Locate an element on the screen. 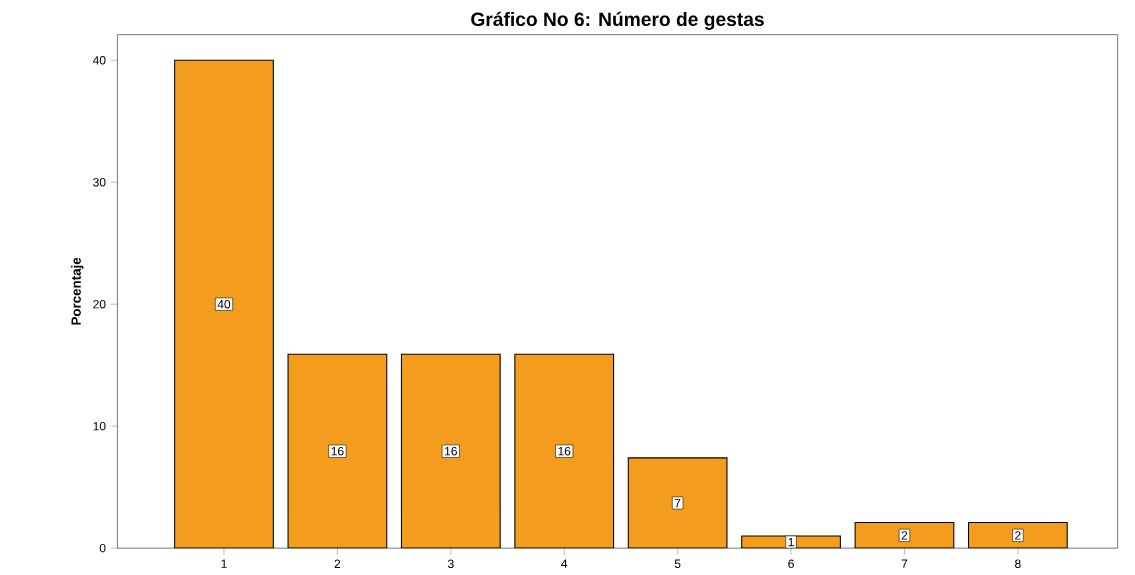  x-tick-label: 5 is located at coordinates (677, 563).